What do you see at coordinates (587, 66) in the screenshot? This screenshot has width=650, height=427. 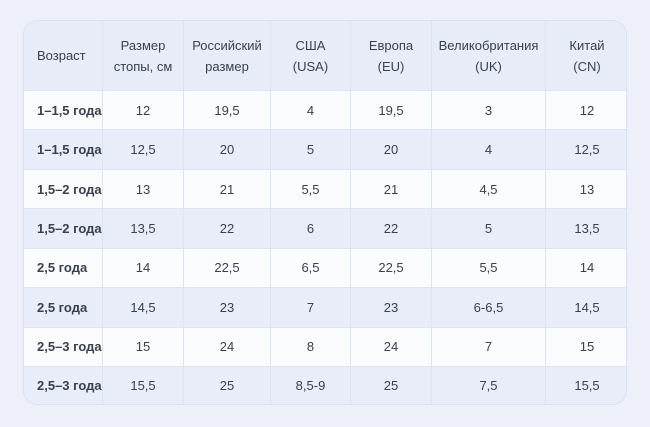 I see `column-header-line: (CN)` at bounding box center [587, 66].